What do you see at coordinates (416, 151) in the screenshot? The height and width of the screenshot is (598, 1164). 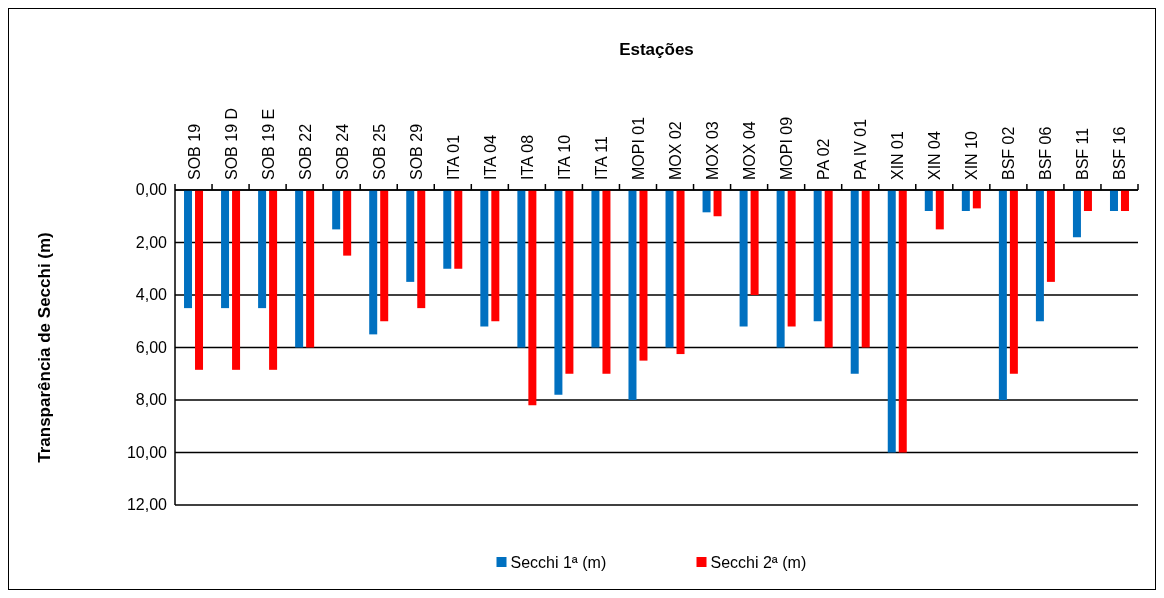 I see `x-tick-label: SOB 29` at bounding box center [416, 151].